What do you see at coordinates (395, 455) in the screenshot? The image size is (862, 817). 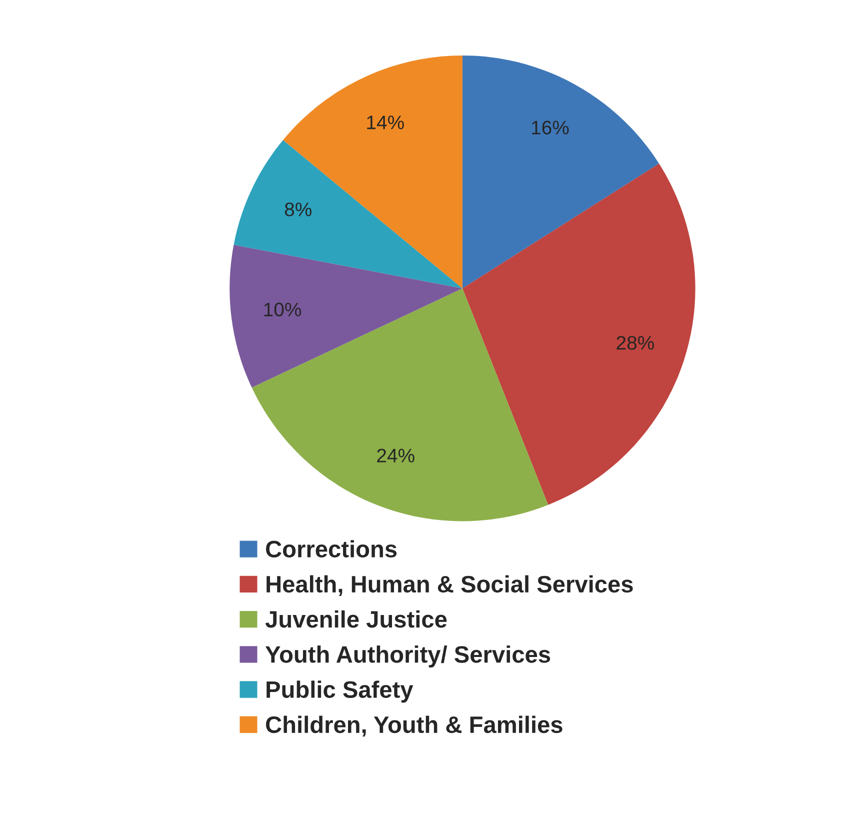 I see `data-label: 24%` at bounding box center [395, 455].